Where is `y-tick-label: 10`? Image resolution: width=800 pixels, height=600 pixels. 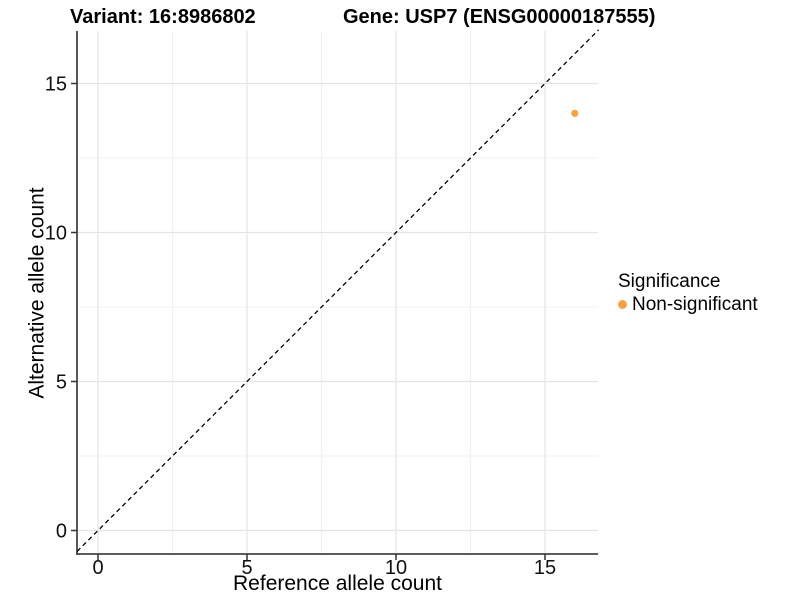 y-tick-label: 10 is located at coordinates (56, 234).